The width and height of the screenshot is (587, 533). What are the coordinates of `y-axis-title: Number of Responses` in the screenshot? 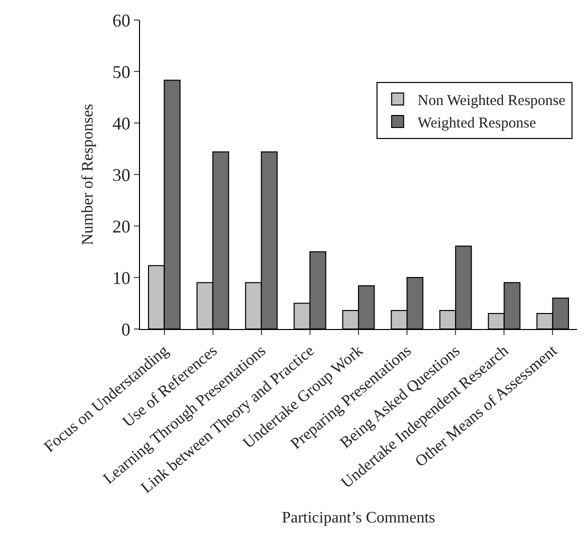 It's located at (87, 175).